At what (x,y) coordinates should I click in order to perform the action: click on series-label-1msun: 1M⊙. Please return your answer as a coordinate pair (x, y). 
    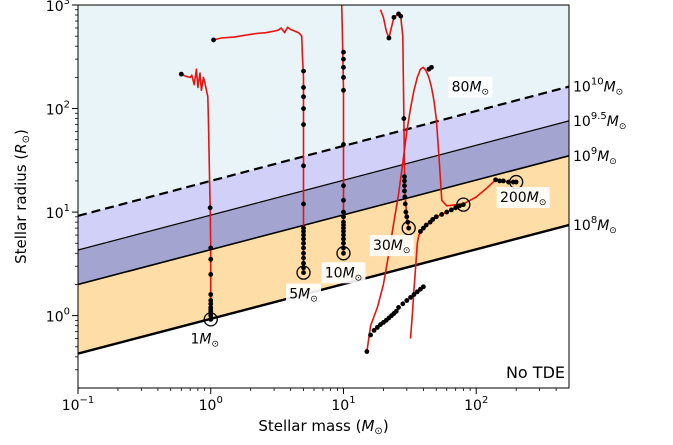
    Looking at the image, I should click on (204, 340).